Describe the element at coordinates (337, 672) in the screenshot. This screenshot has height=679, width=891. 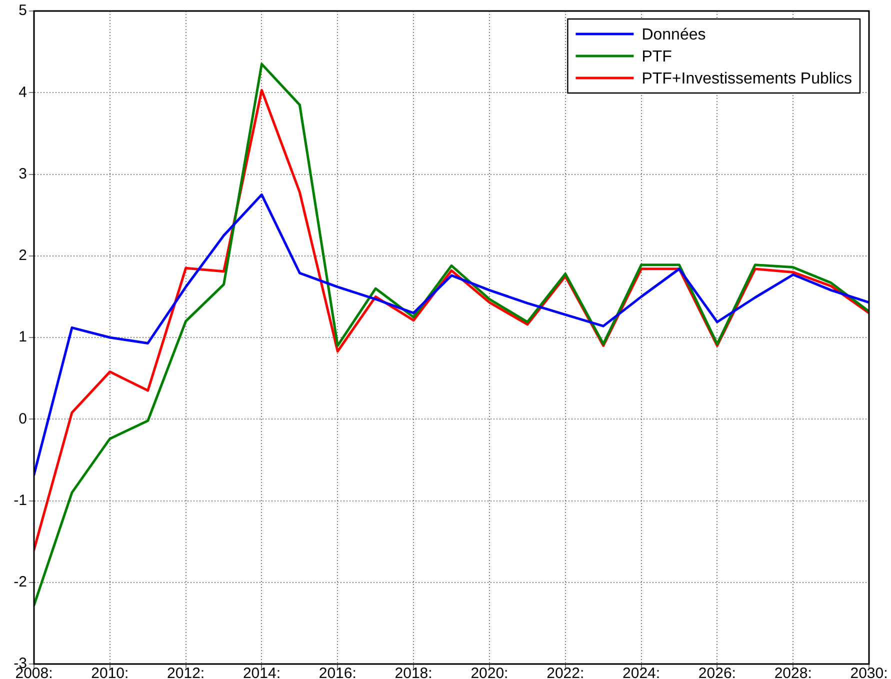
I see `x-tick-label: 2016:` at that location.